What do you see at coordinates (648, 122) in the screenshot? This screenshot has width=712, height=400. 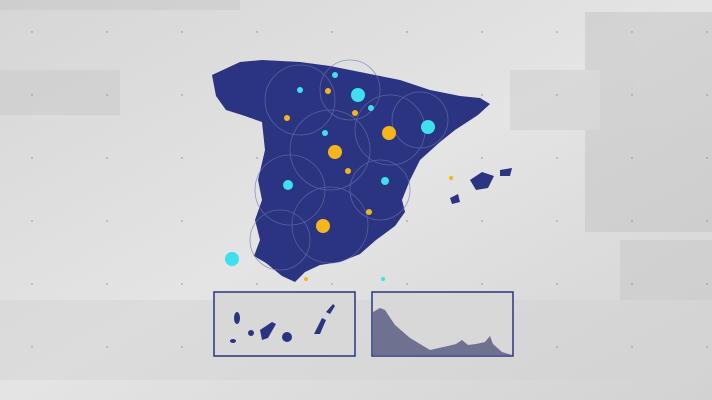 I see `background-panels` at bounding box center [648, 122].